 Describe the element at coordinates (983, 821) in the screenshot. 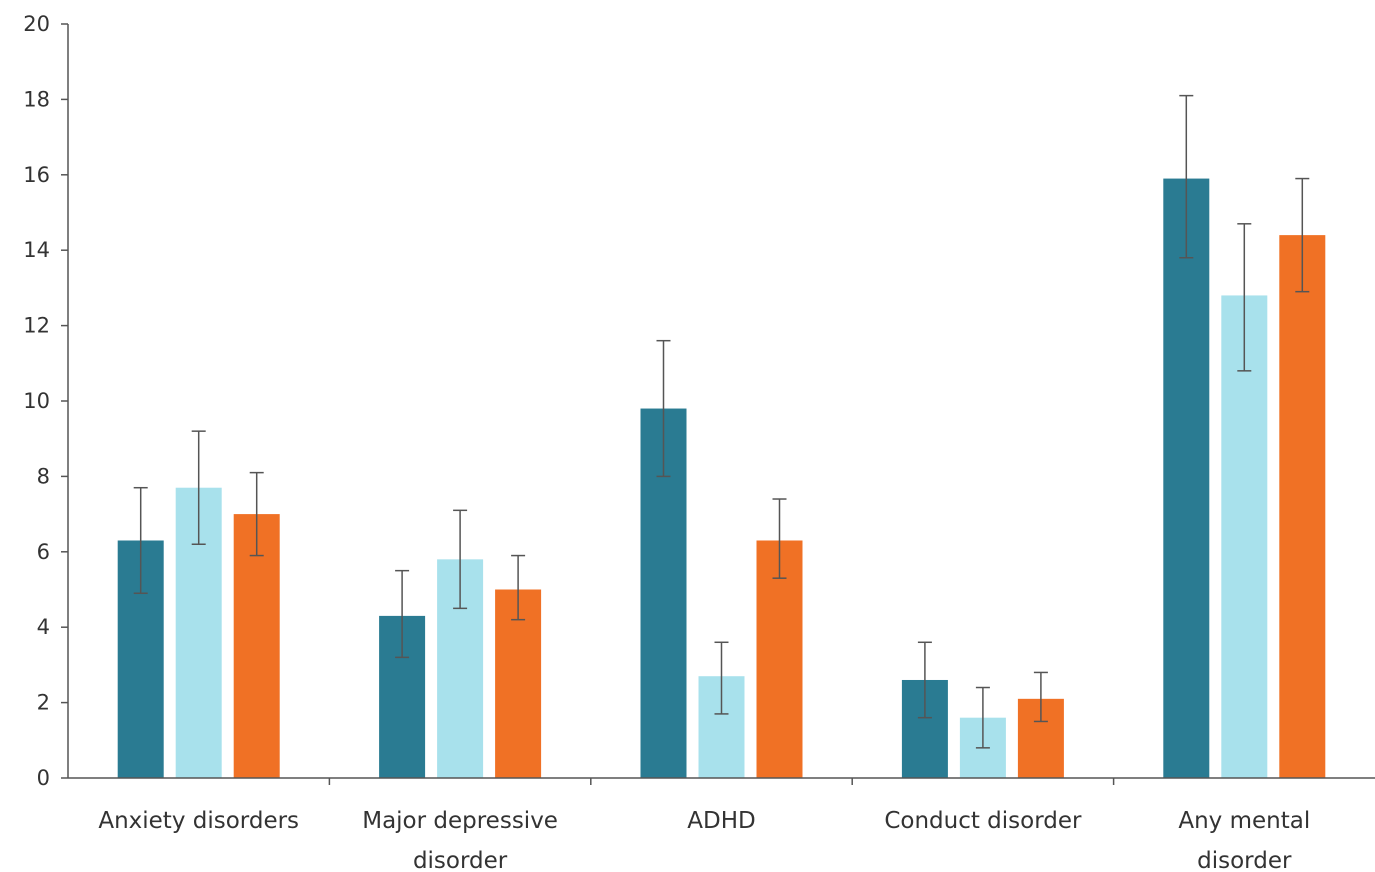

I see `x-category-label: Conduct disorder` at that location.